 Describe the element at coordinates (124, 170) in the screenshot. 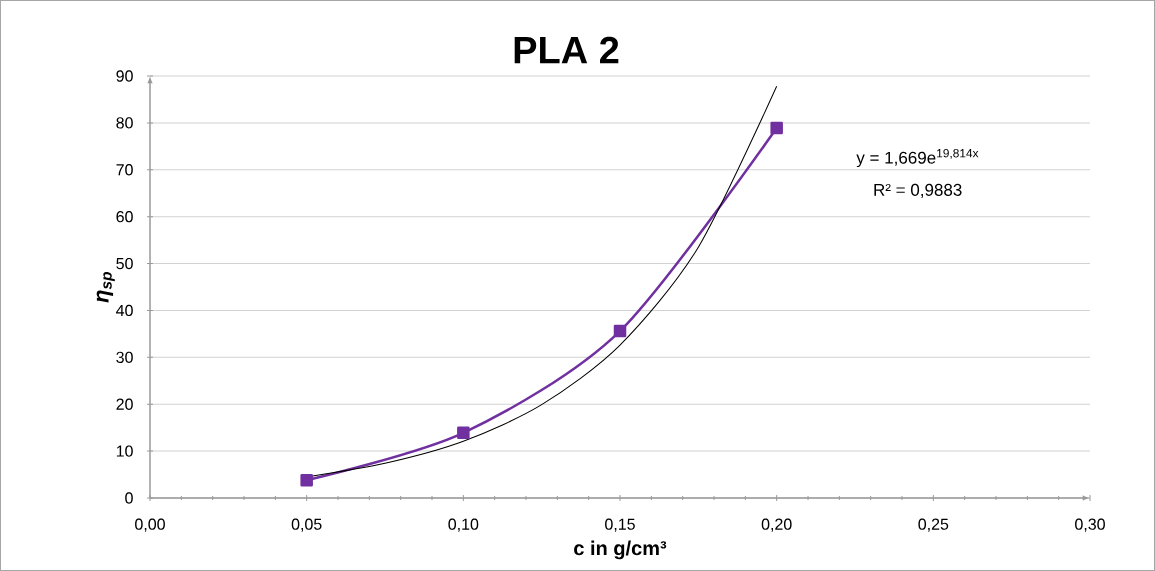

I see `y-tick-label: 70` at that location.